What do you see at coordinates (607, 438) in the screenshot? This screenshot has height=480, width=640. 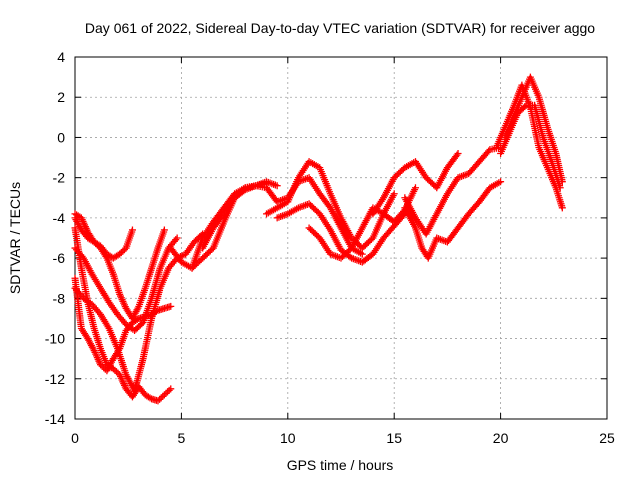 I see `x-tick-label: 25` at bounding box center [607, 438].